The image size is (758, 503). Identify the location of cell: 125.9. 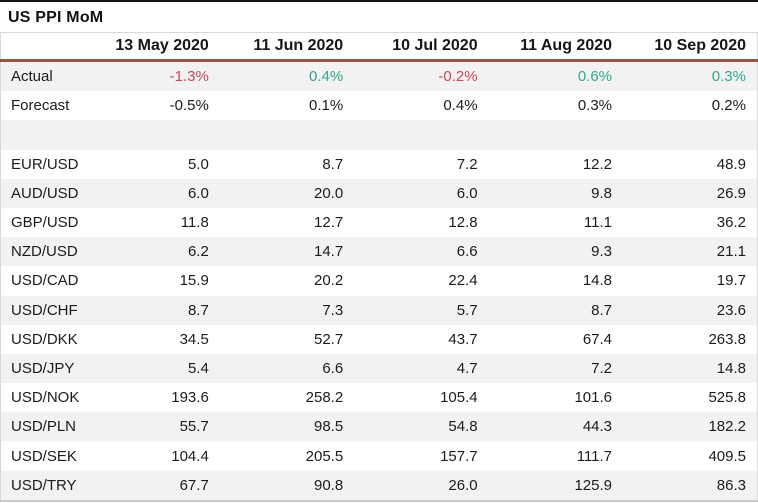
(593, 485).